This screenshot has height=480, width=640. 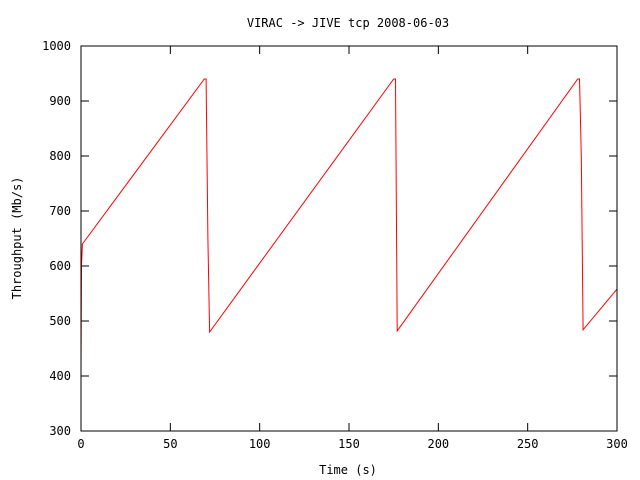 I want to click on y-axis-label: Throughput (Mb/s), so click(x=17, y=238).